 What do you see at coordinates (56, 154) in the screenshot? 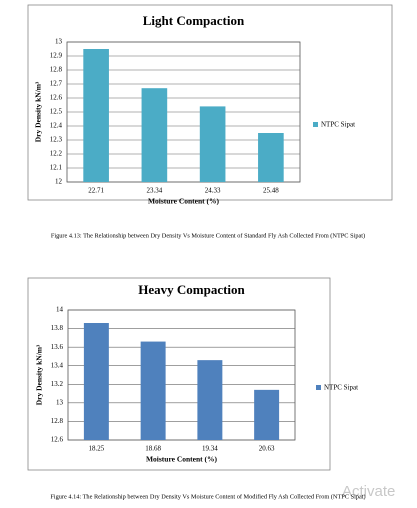
I see `y-tick-label: 12.2` at bounding box center [56, 154].